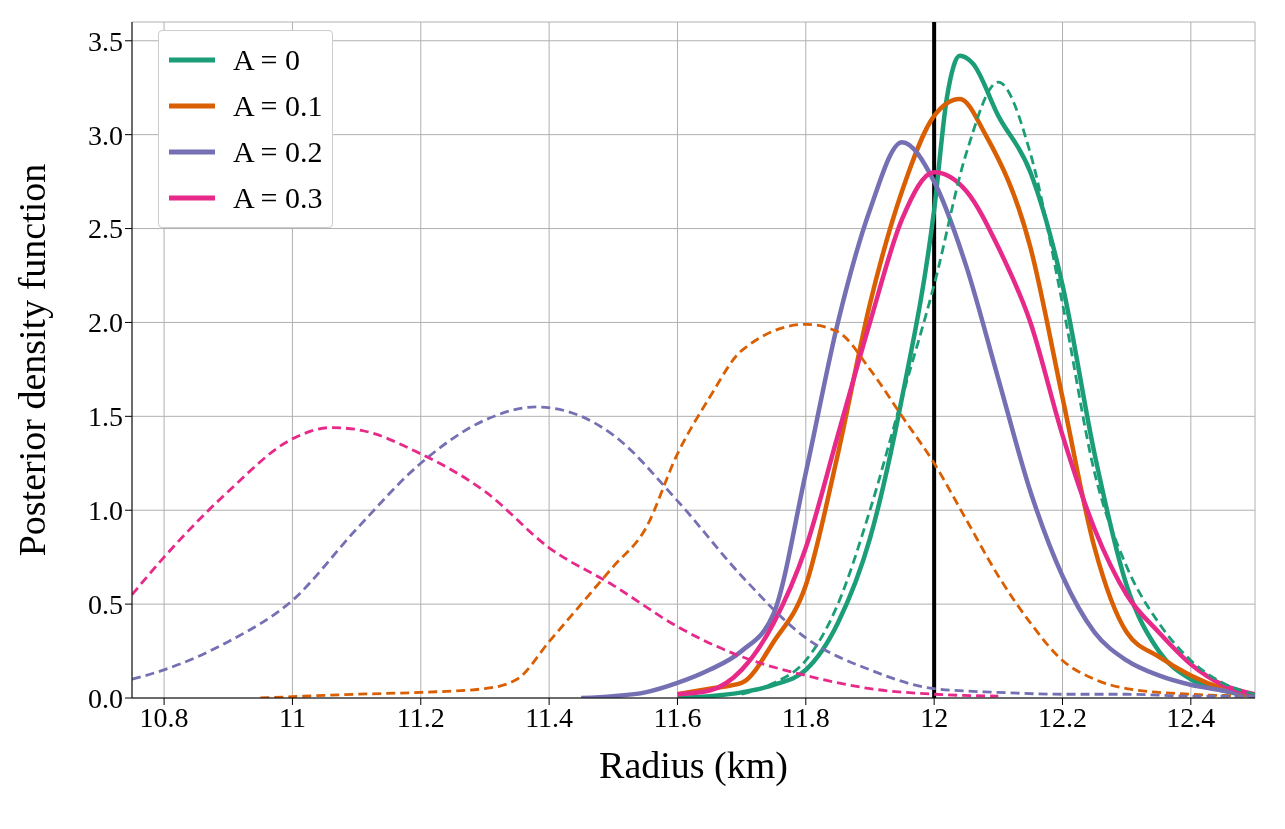 The width and height of the screenshot is (1285, 829). I want to click on y-tick-label: 3.0, so click(105, 135).